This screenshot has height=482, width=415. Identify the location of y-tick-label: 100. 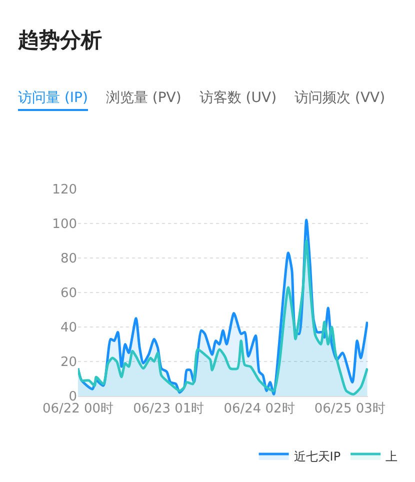
(64, 224).